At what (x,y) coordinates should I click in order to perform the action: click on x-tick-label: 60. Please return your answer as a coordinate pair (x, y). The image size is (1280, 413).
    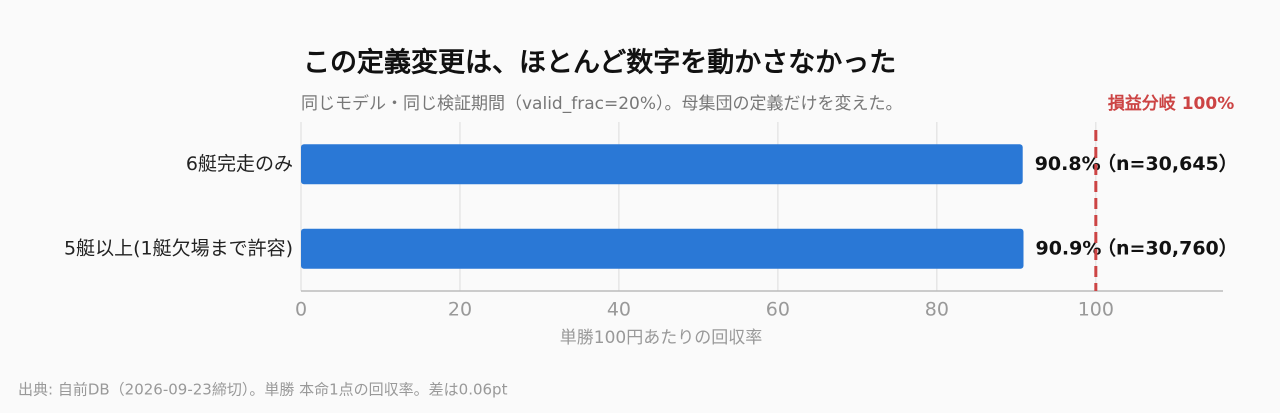
    Looking at the image, I should click on (778, 310).